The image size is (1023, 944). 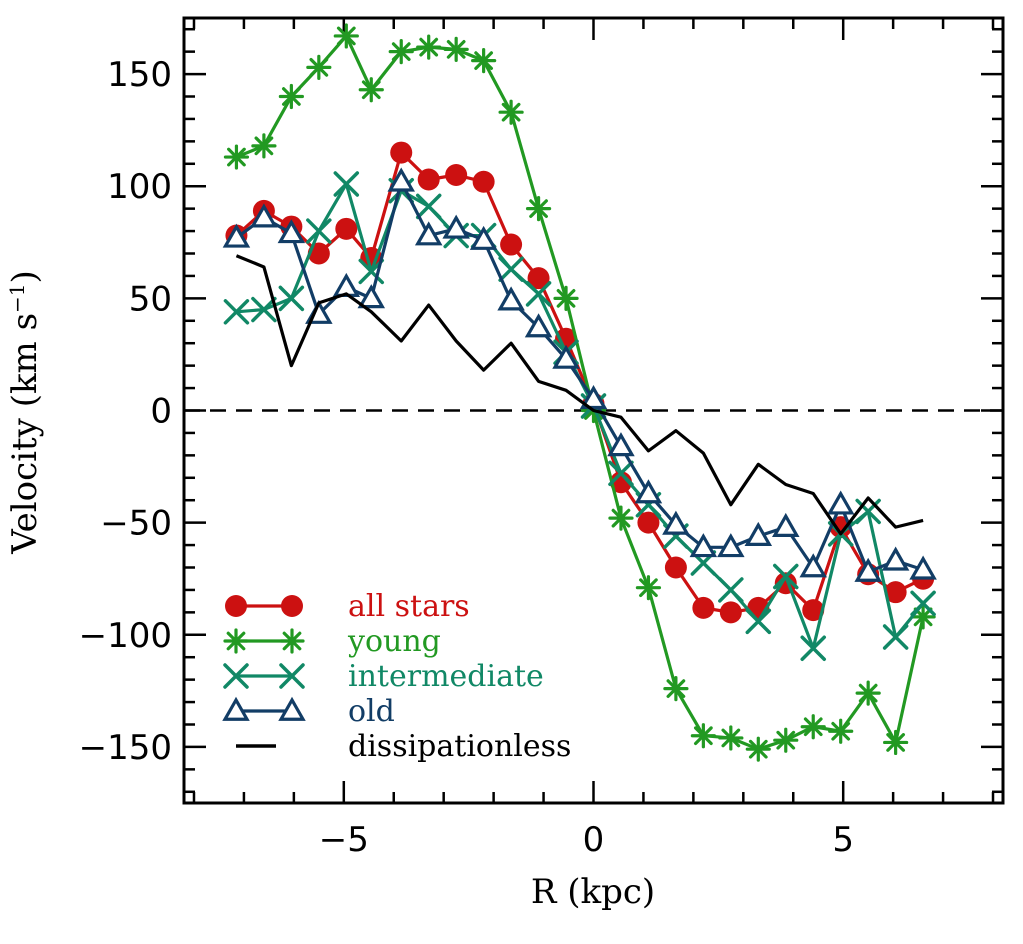 I want to click on y-axis-title-main: Velocity (km s, so click(x=25, y=434).